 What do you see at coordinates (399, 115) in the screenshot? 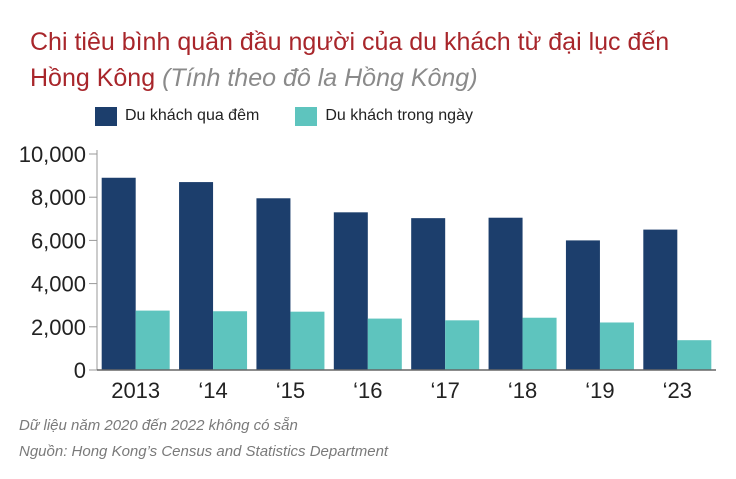
I see `legend-label-sameday: Du khách trong ngày` at bounding box center [399, 115].